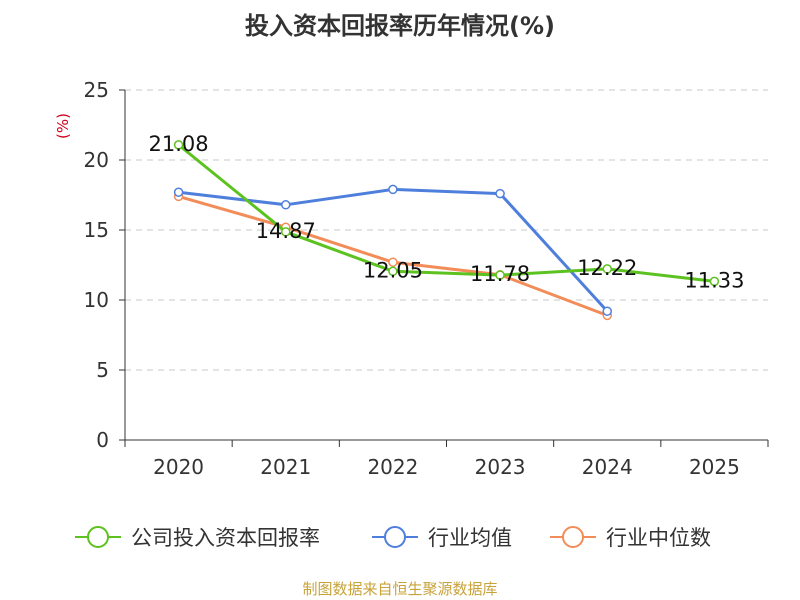 The image size is (800, 600). What do you see at coordinates (658, 538) in the screenshot?
I see `legend-label: 行业中位数` at bounding box center [658, 538].